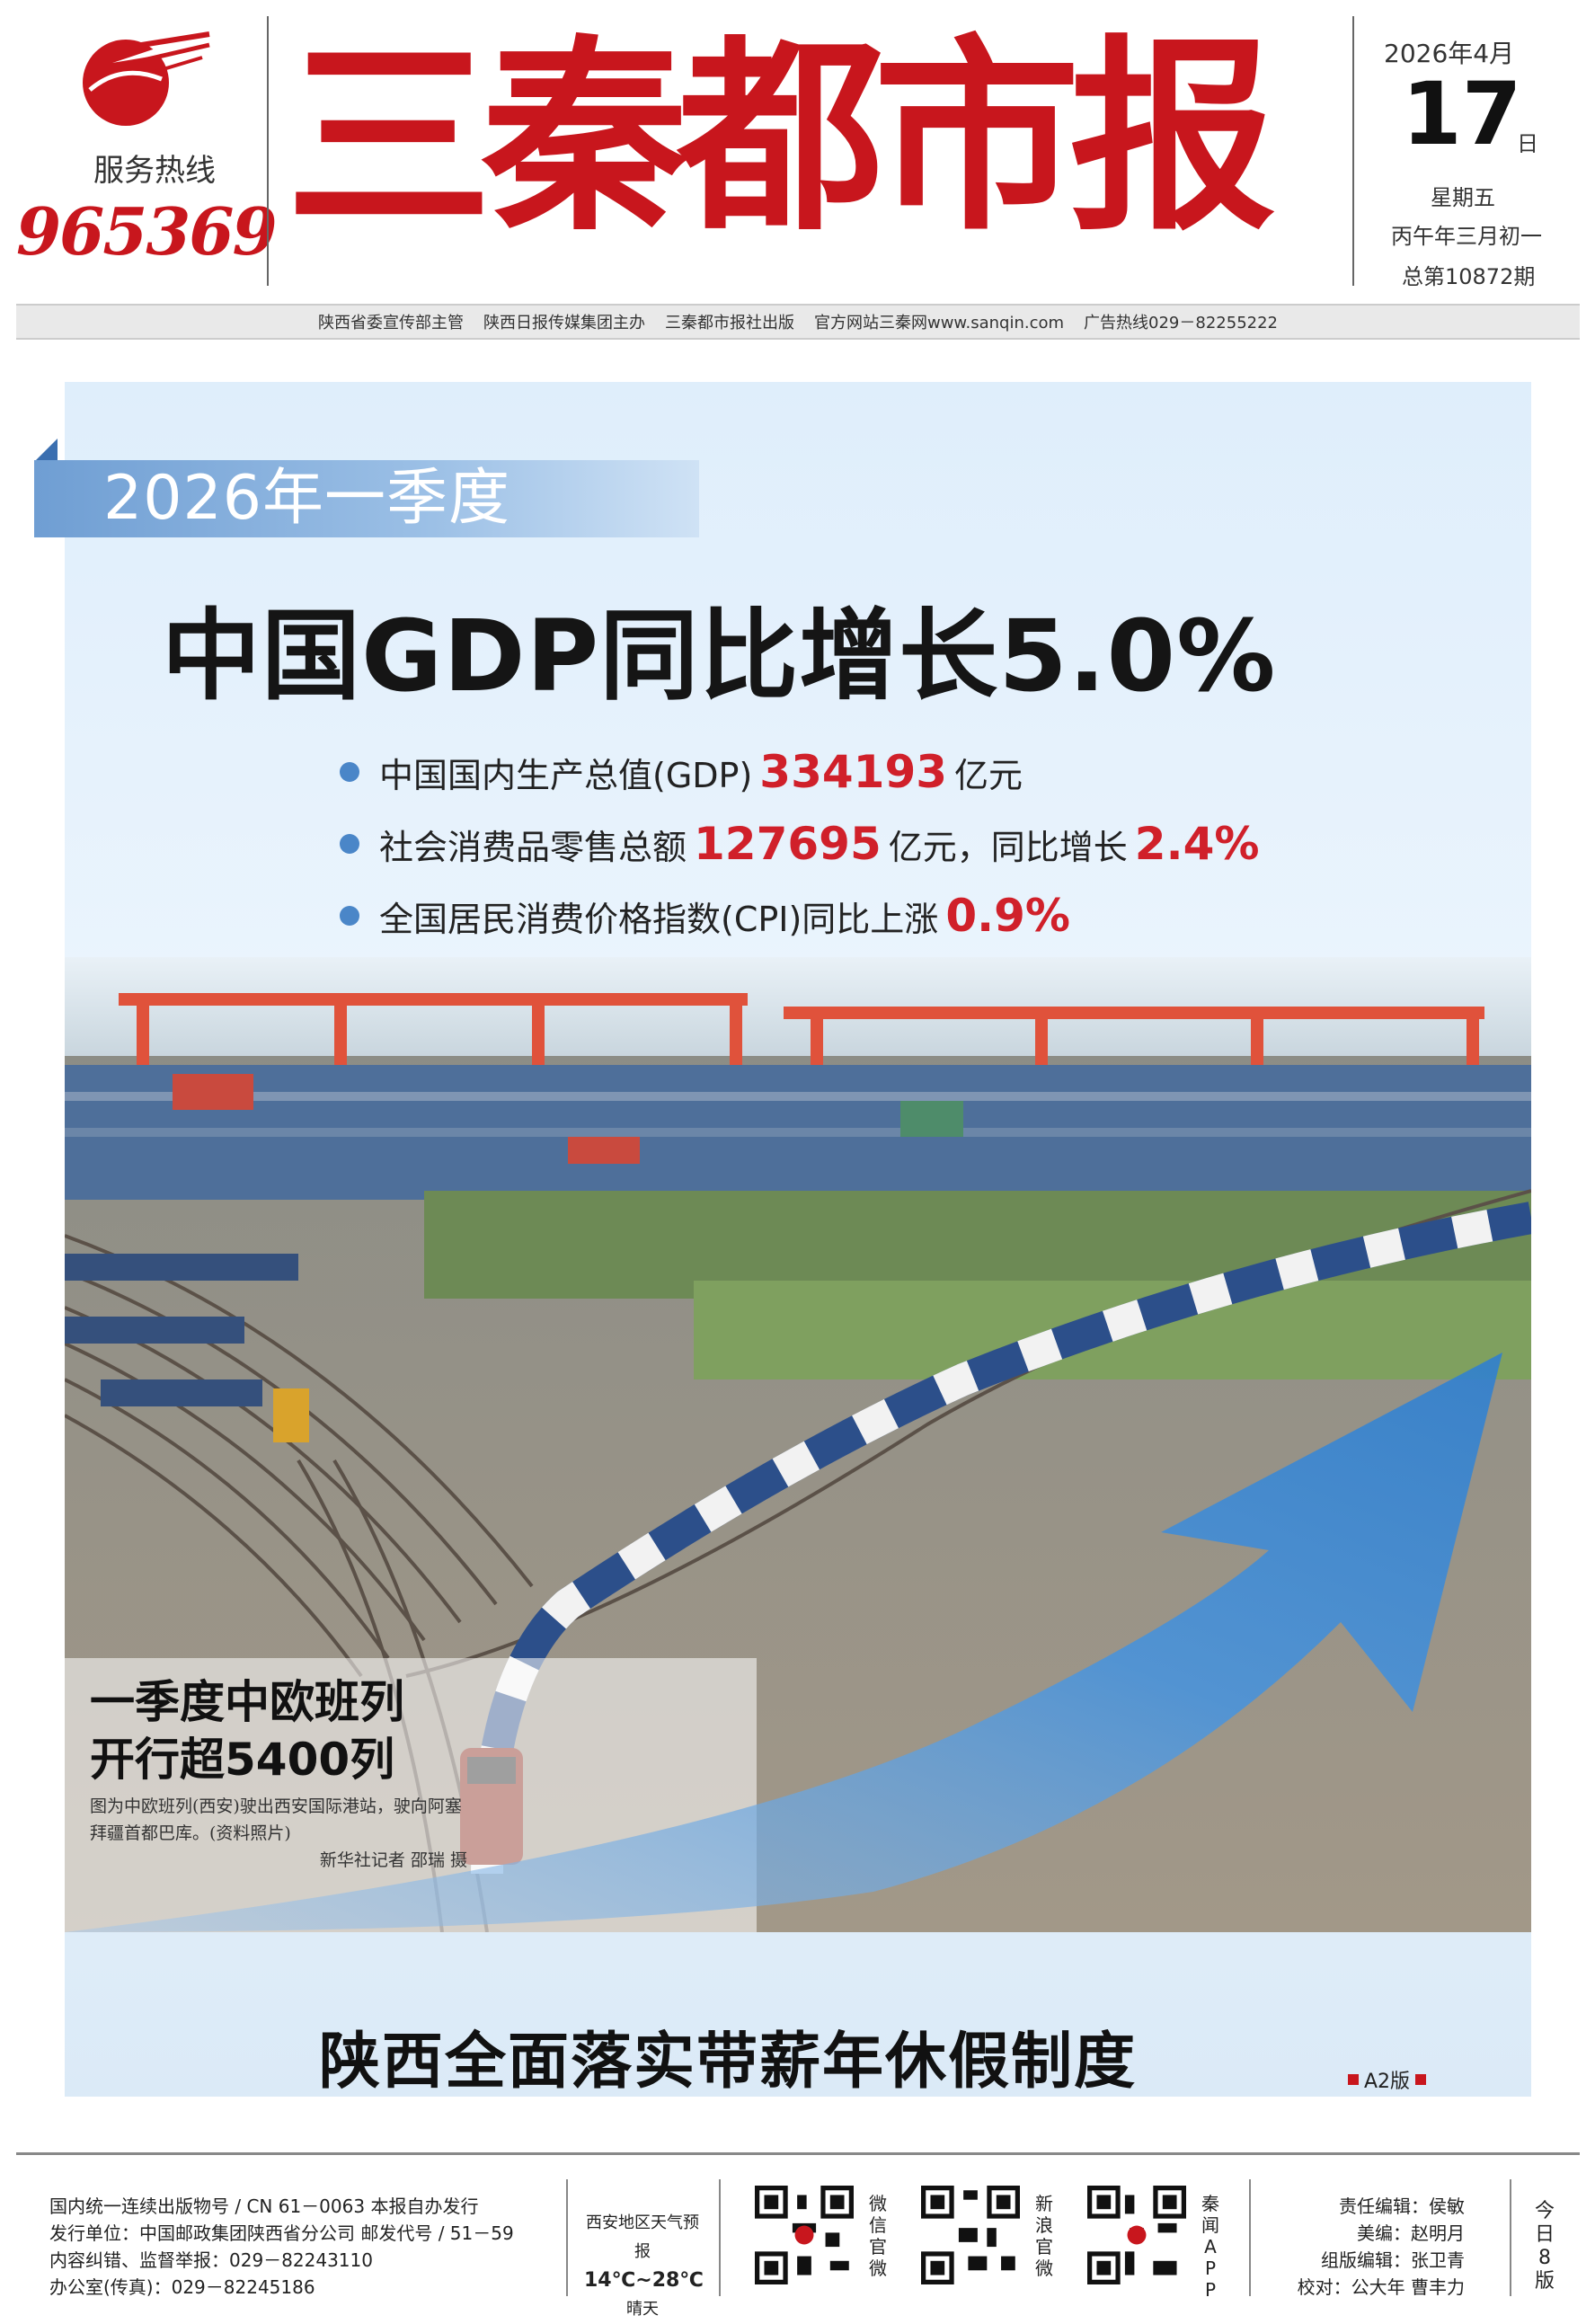 Image resolution: width=1595 pixels, height=2324 pixels. Describe the element at coordinates (644, 2280) in the screenshot. I see `weather-temperature: 14℃~28℃` at that location.